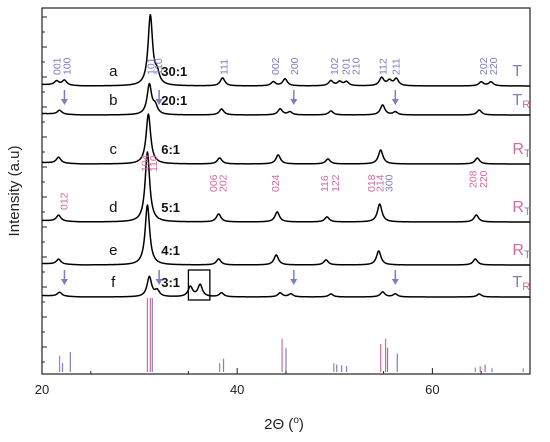 This screenshot has height=442, width=550. What do you see at coordinates (170, 149) in the screenshot?
I see `ratio-label-c: 6:1` at bounding box center [170, 149].